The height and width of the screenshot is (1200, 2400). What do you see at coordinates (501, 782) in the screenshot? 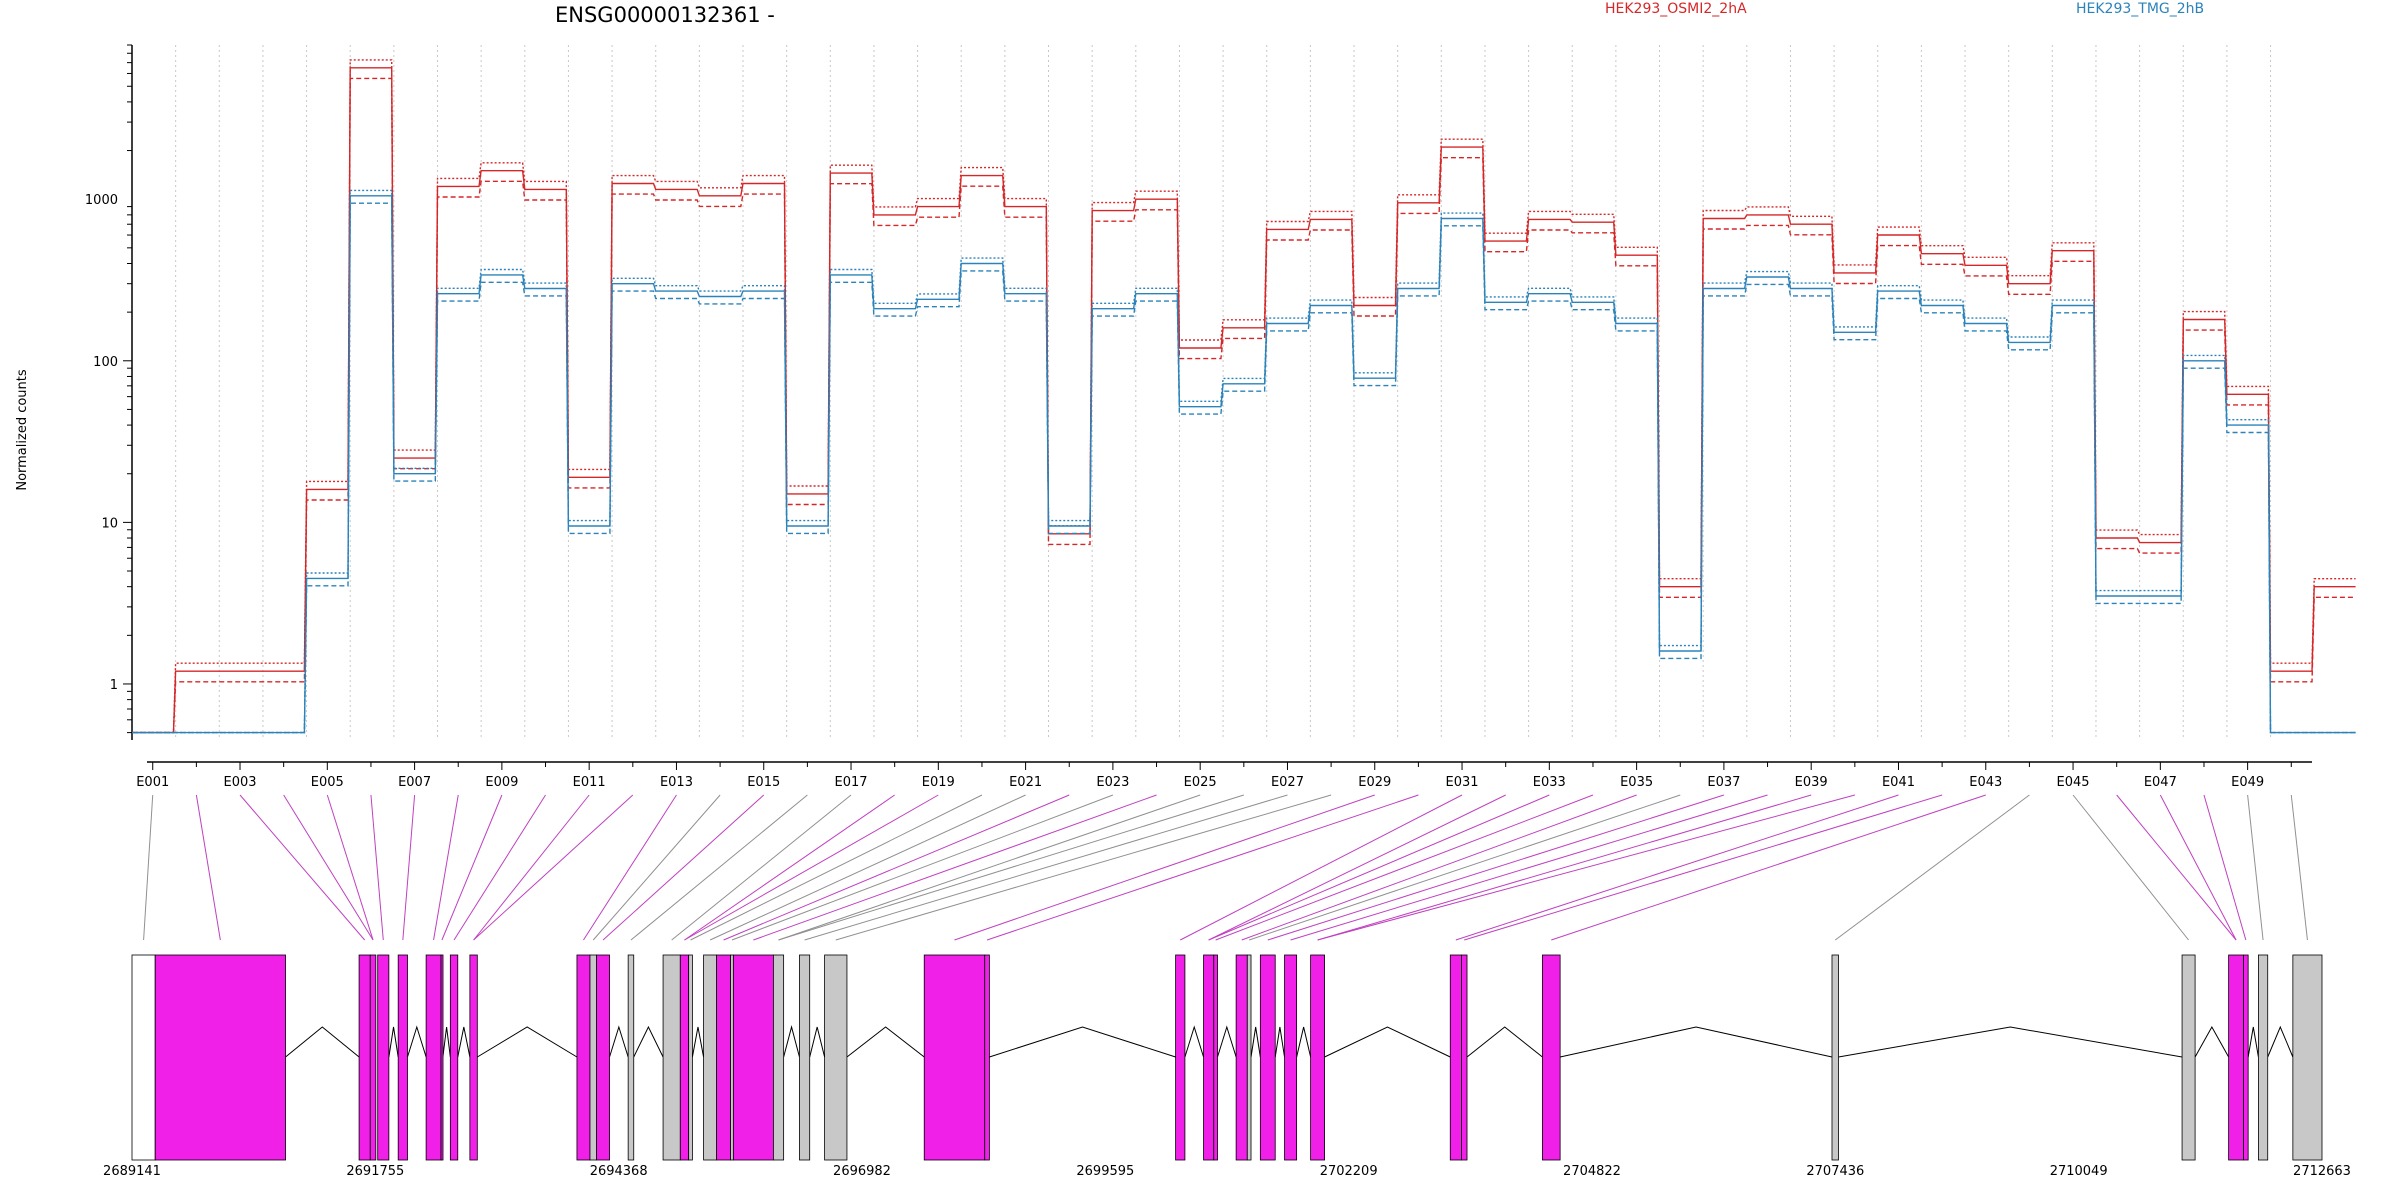
I see `exon-label: E009` at bounding box center [501, 782].